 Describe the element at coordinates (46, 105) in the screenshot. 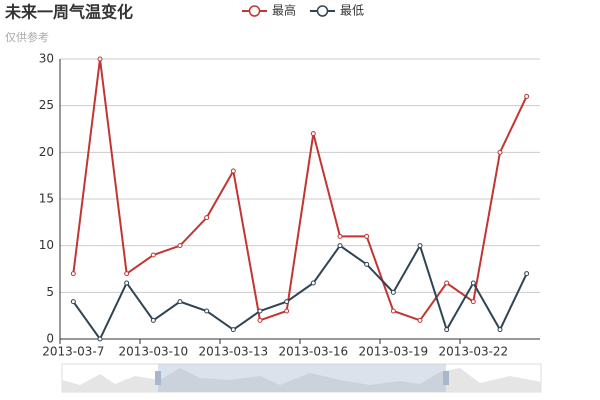

I see `y-tick-label: 25` at that location.